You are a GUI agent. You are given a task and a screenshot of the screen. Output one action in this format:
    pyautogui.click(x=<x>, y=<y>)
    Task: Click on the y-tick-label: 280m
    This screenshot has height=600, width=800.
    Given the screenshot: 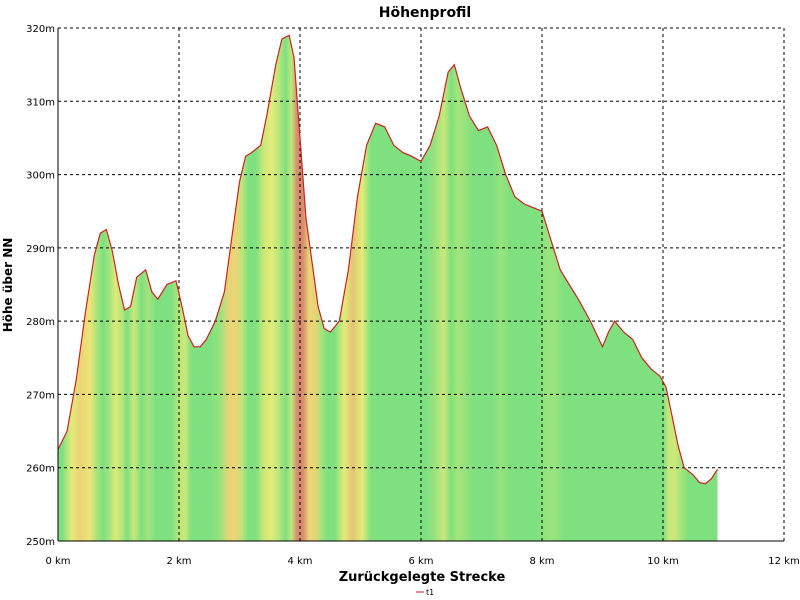 What is the action you would take?
    pyautogui.click(x=40, y=322)
    